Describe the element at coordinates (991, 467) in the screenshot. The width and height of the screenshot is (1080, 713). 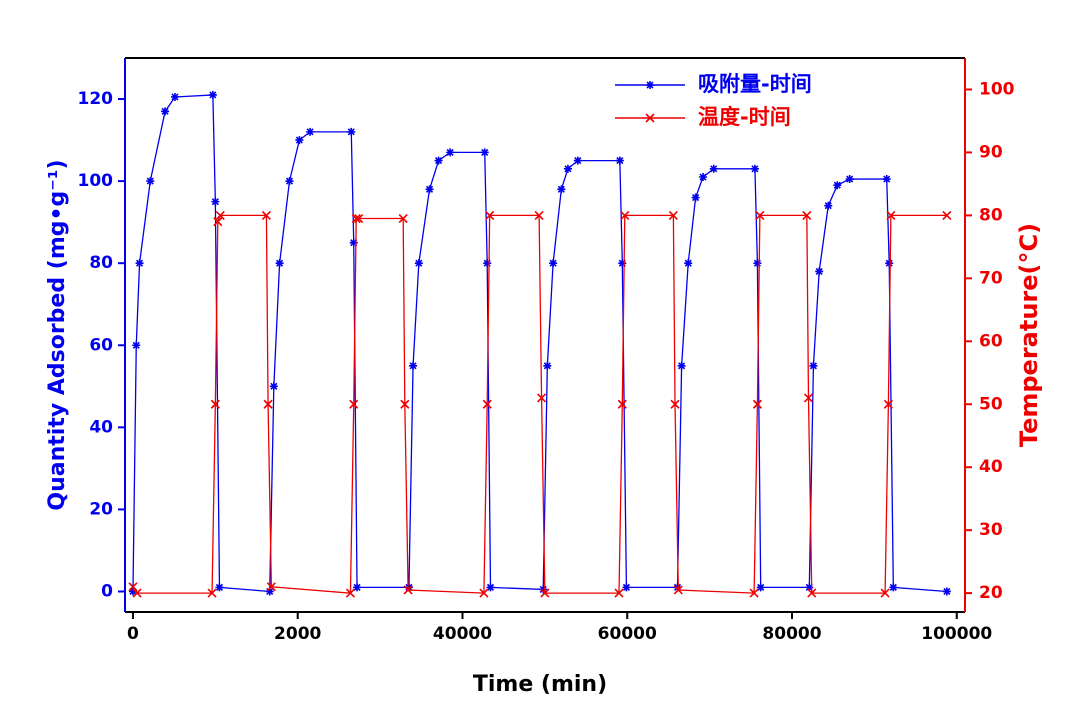
I see `y2-tick-label: 40` at that location.